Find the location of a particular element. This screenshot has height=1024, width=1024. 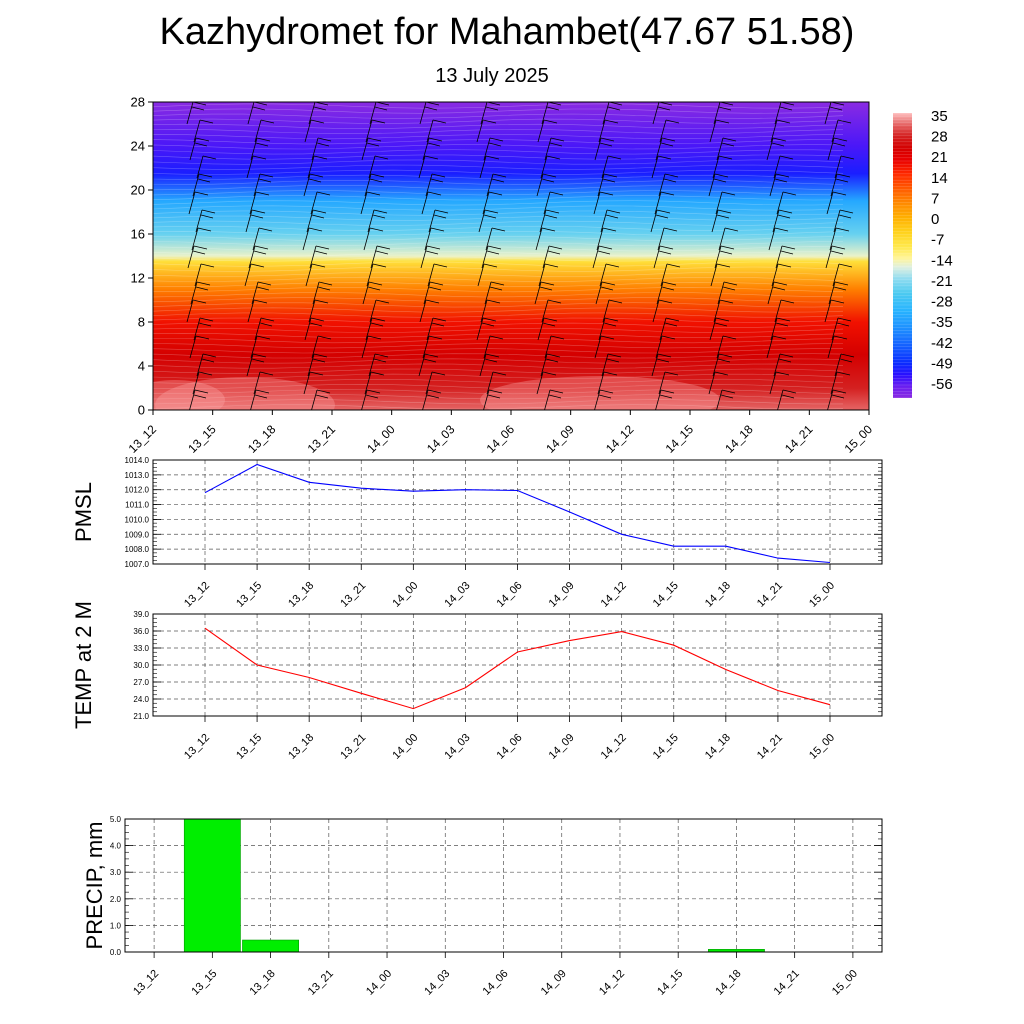

x-tick-label: 14_03 is located at coordinates (441, 439).